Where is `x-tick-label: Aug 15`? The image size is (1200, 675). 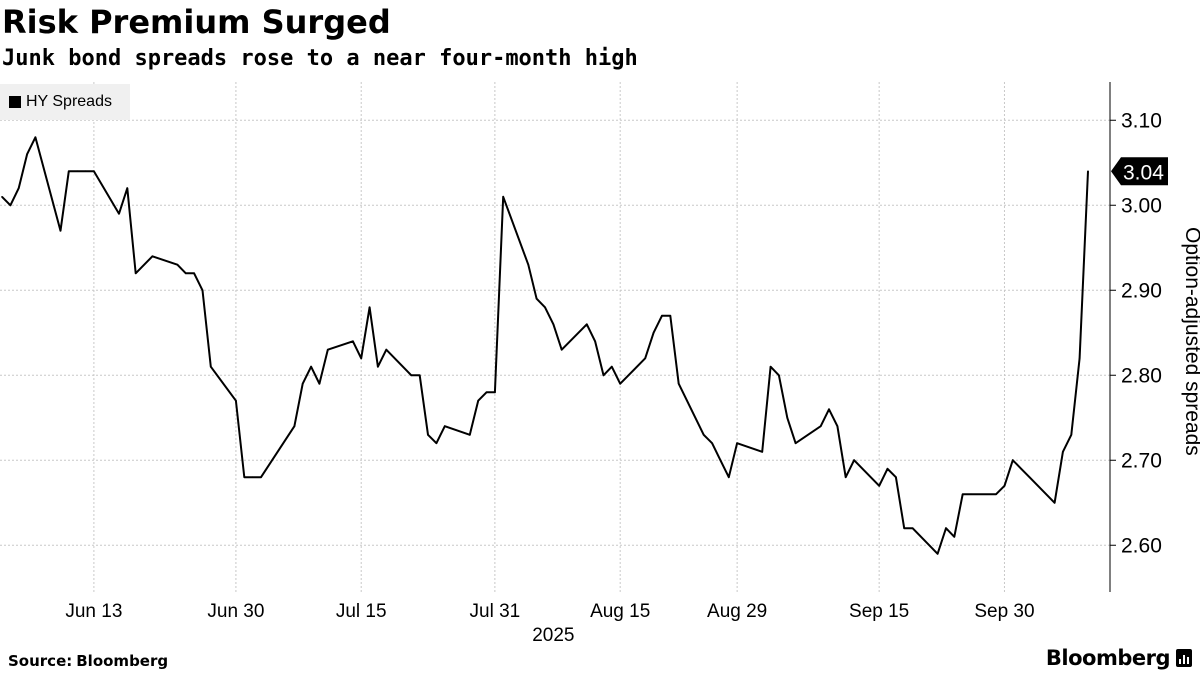 x-tick-label: Aug 15 is located at coordinates (620, 611).